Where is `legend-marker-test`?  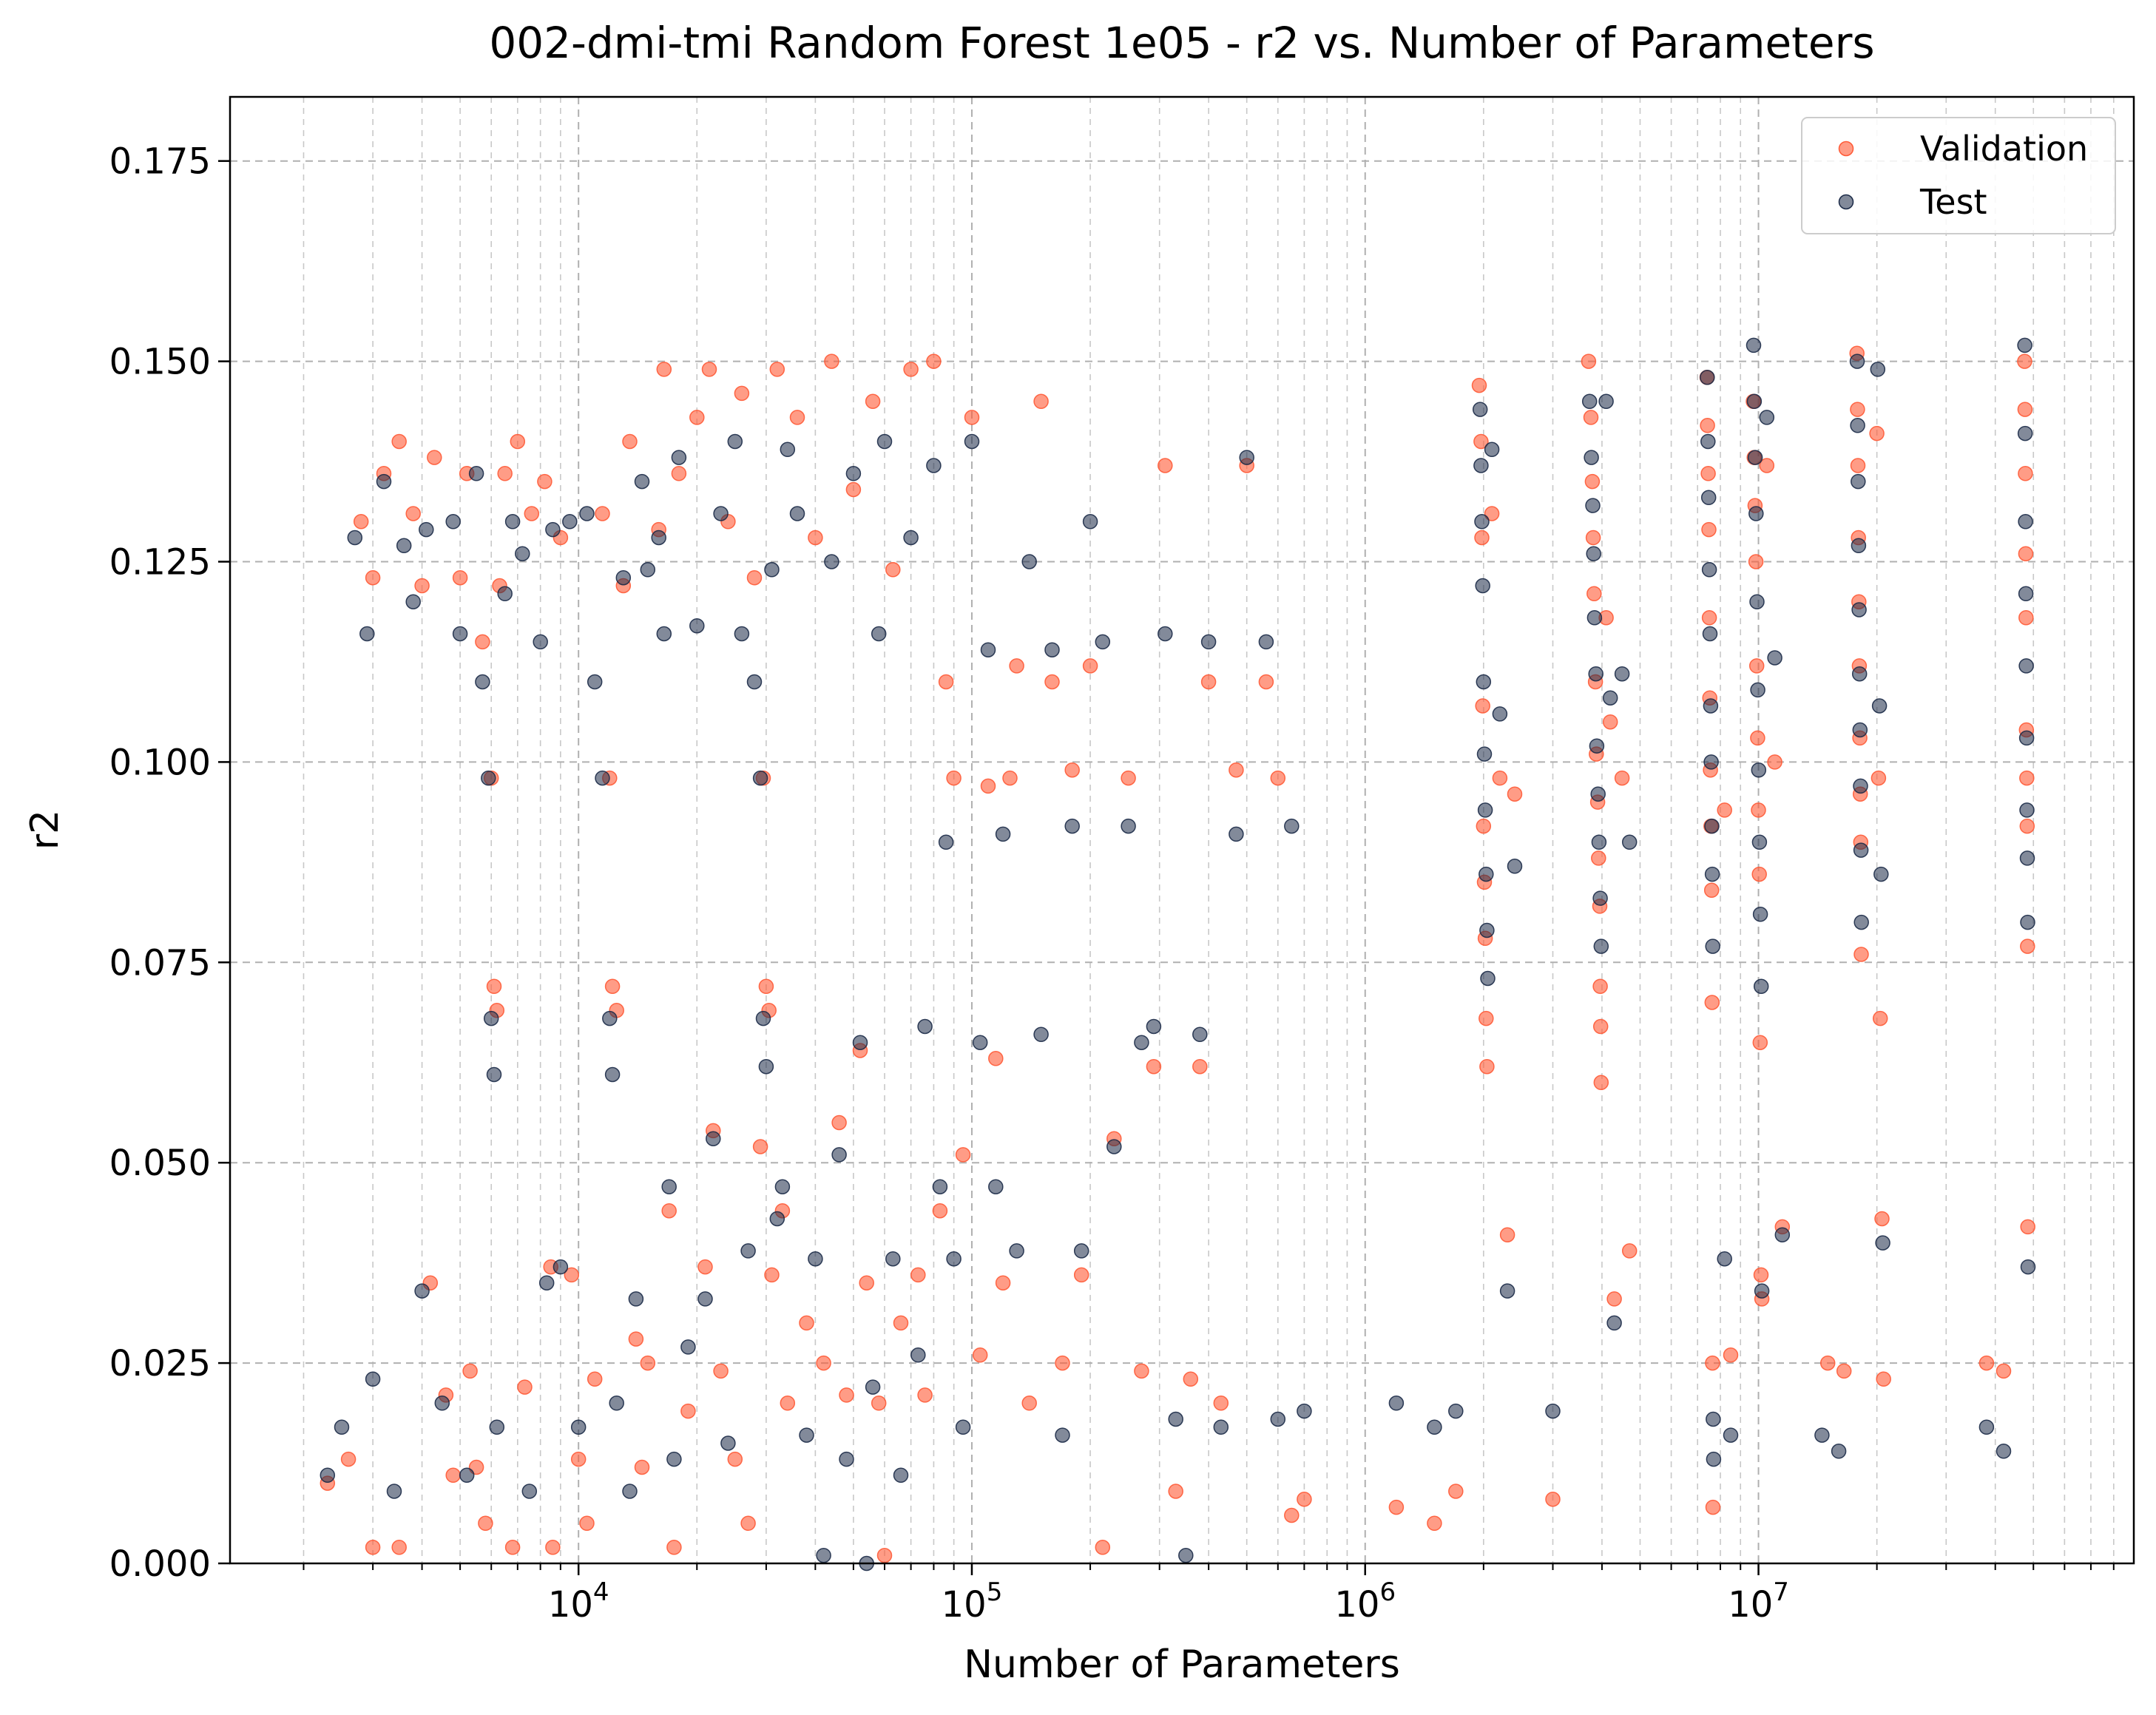
legend-marker-test is located at coordinates (1846, 202).